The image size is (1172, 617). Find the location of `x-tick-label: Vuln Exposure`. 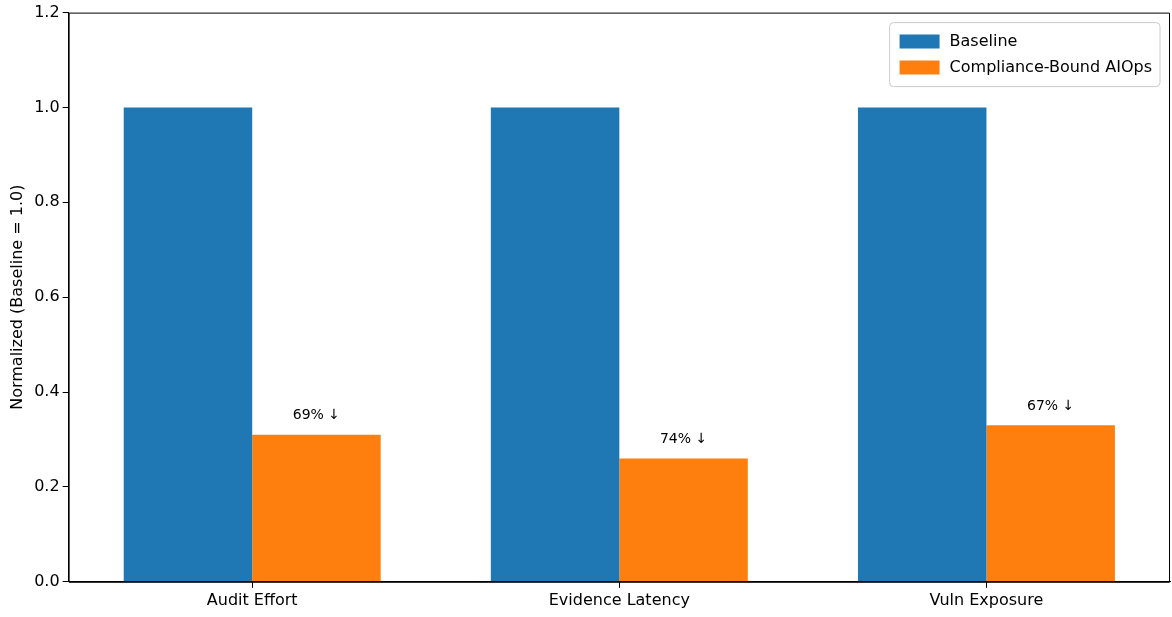

x-tick-label: Vuln Exposure is located at coordinates (986, 599).